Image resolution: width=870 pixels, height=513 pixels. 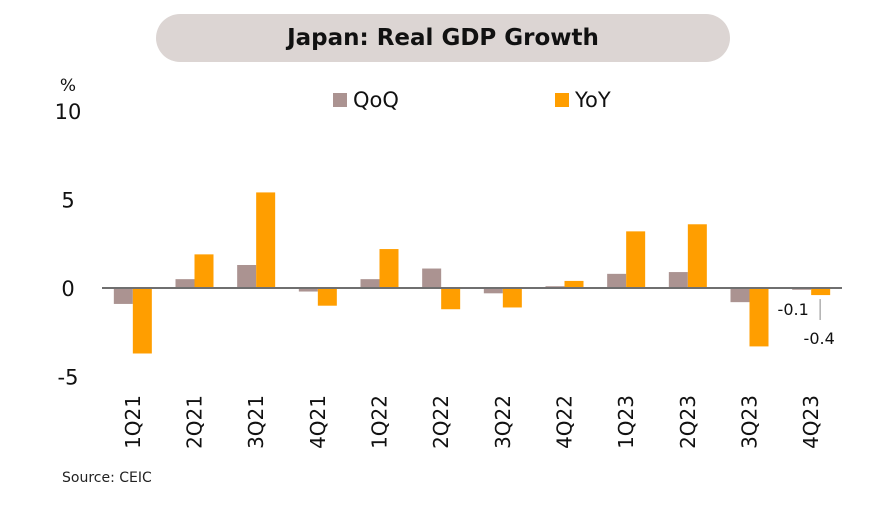 What do you see at coordinates (441, 422) in the screenshot?
I see `x-tick-label: 2Q22` at bounding box center [441, 422].